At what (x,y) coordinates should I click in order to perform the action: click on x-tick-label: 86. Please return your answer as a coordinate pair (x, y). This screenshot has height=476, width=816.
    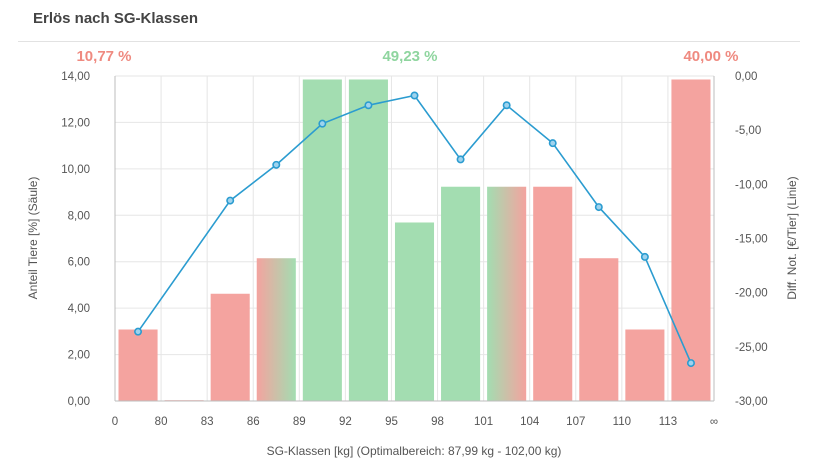
    Looking at the image, I should click on (253, 422).